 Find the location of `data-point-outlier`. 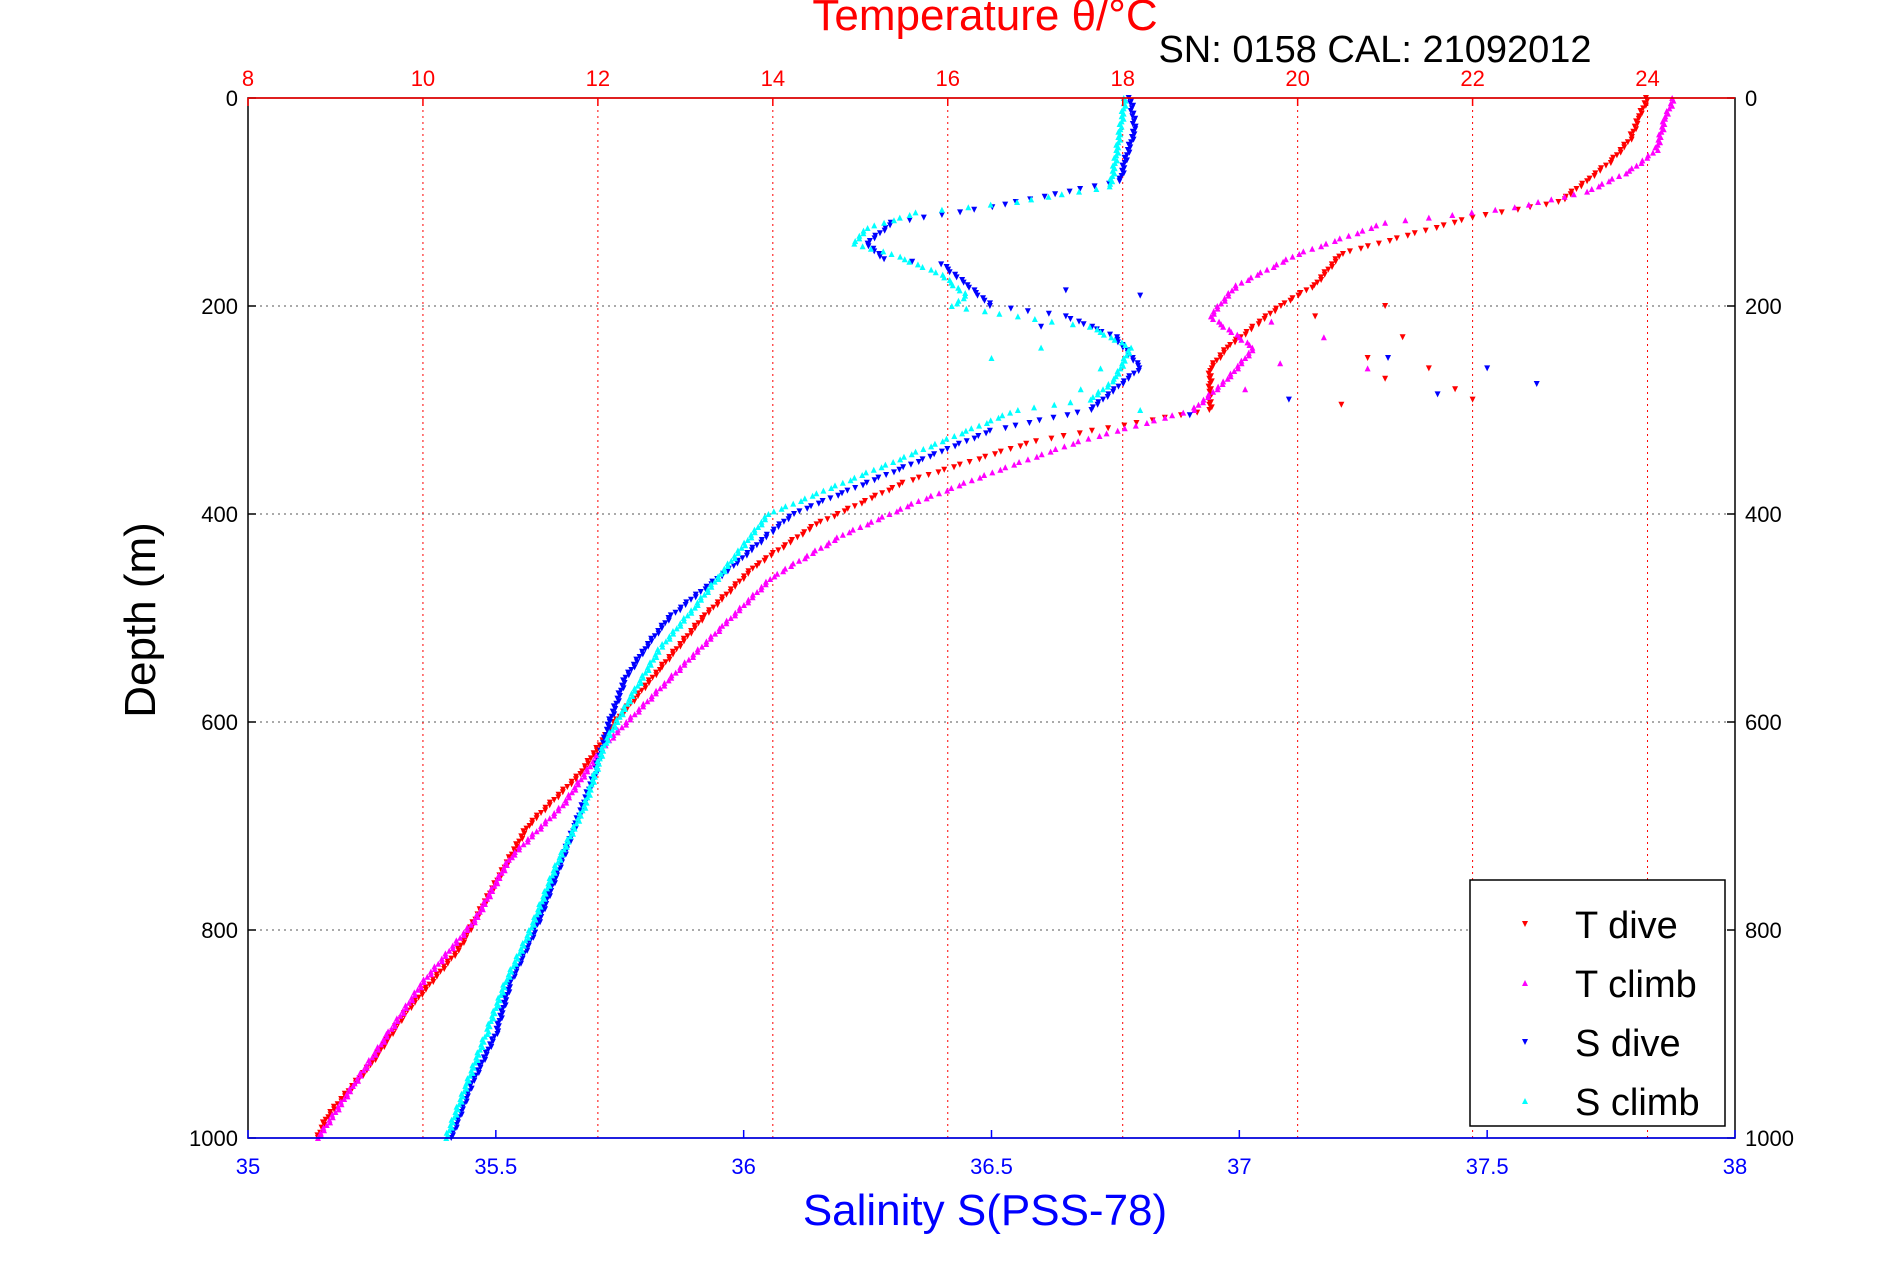

data-point-outlier is located at coordinates (1065, 290).